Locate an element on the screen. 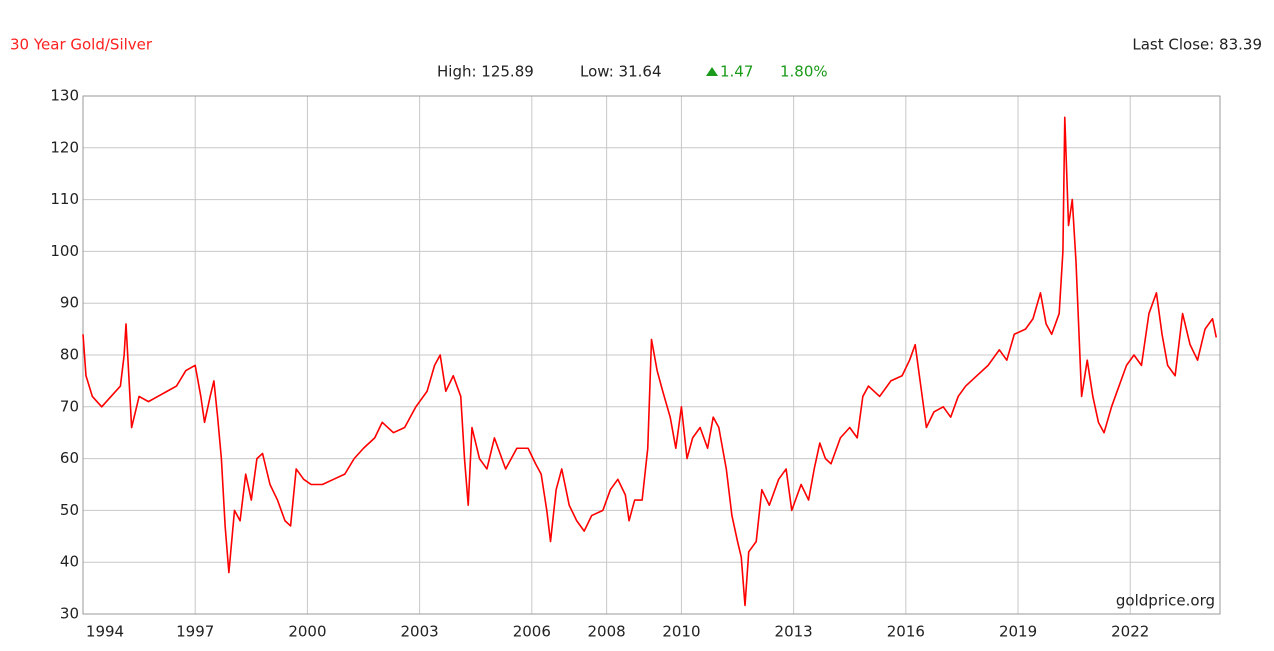 The height and width of the screenshot is (651, 1274). y-tick-label: 90 is located at coordinates (69, 303).